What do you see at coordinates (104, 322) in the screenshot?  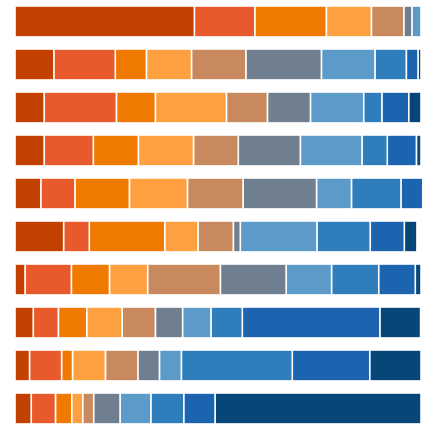 I see `bar-segment-row8-s4` at bounding box center [104, 322].